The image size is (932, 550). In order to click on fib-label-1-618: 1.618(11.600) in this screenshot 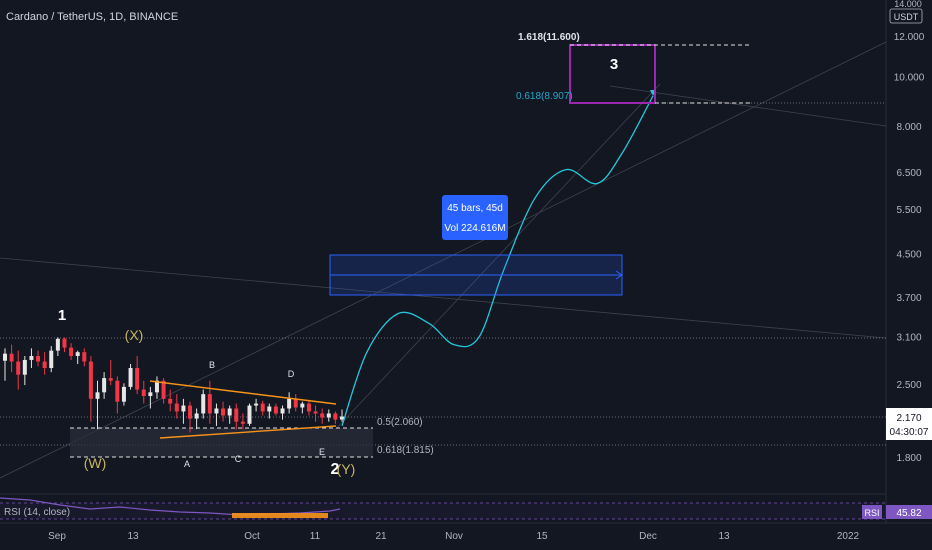, I will do `click(549, 37)`.